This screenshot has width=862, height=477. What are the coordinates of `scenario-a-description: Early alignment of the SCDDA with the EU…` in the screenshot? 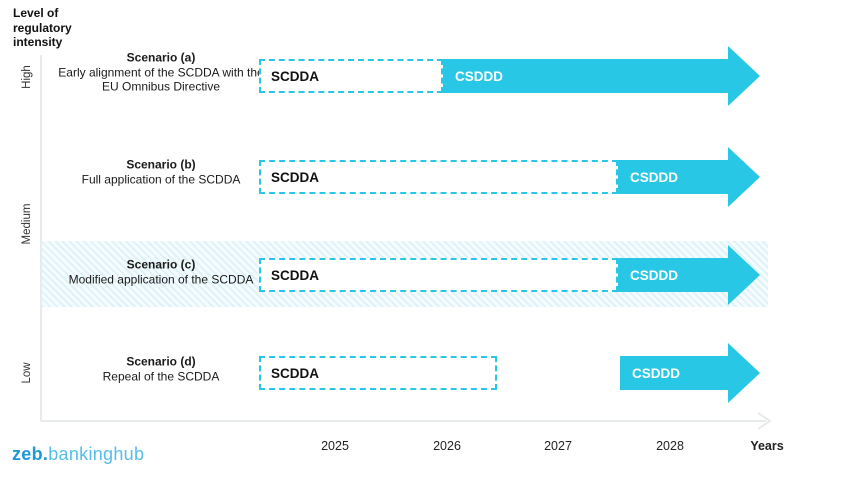 It's located at (161, 79).